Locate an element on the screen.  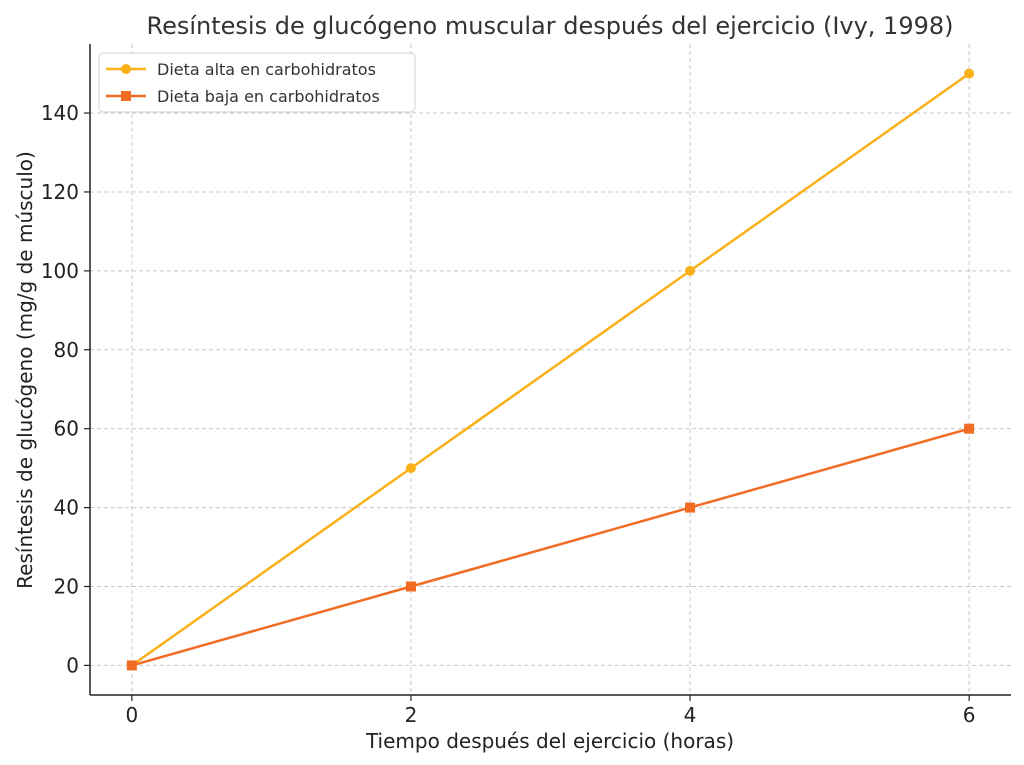
y-tick-label: 0 is located at coordinates (72, 665).